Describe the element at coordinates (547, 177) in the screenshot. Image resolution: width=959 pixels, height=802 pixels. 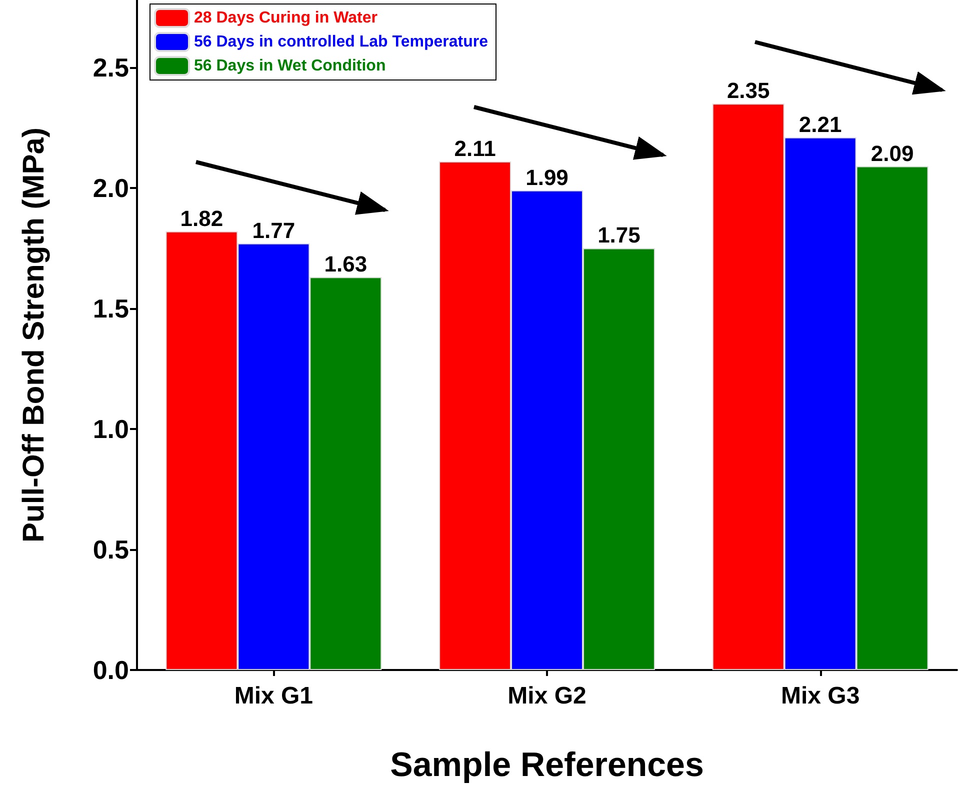
I see `data-label: 1.99` at that location.